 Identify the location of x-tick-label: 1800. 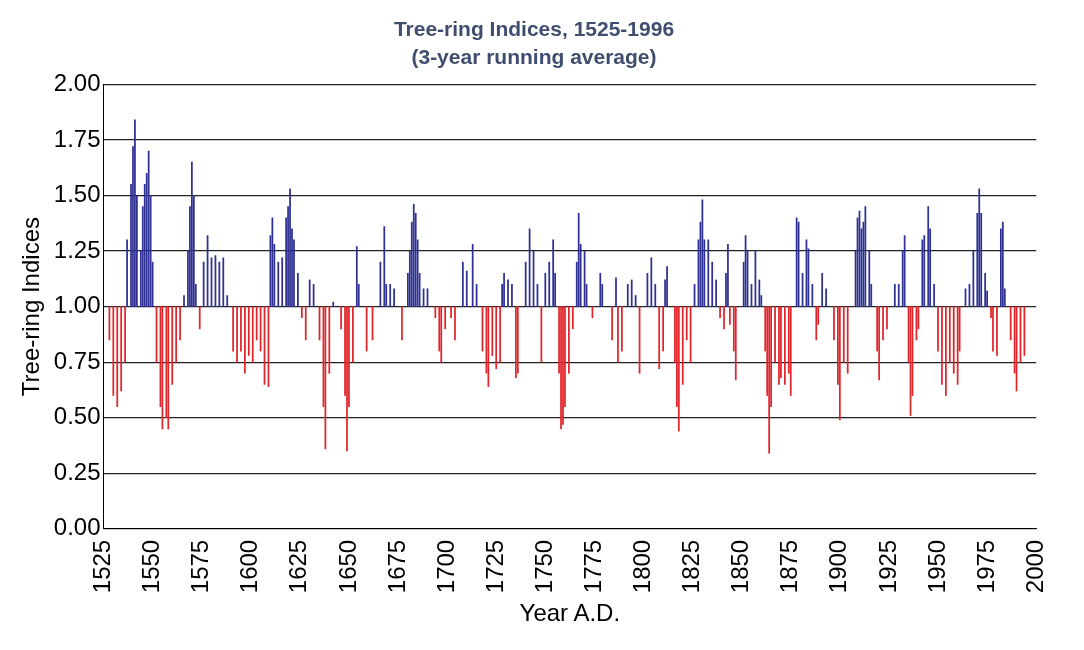
(642, 566).